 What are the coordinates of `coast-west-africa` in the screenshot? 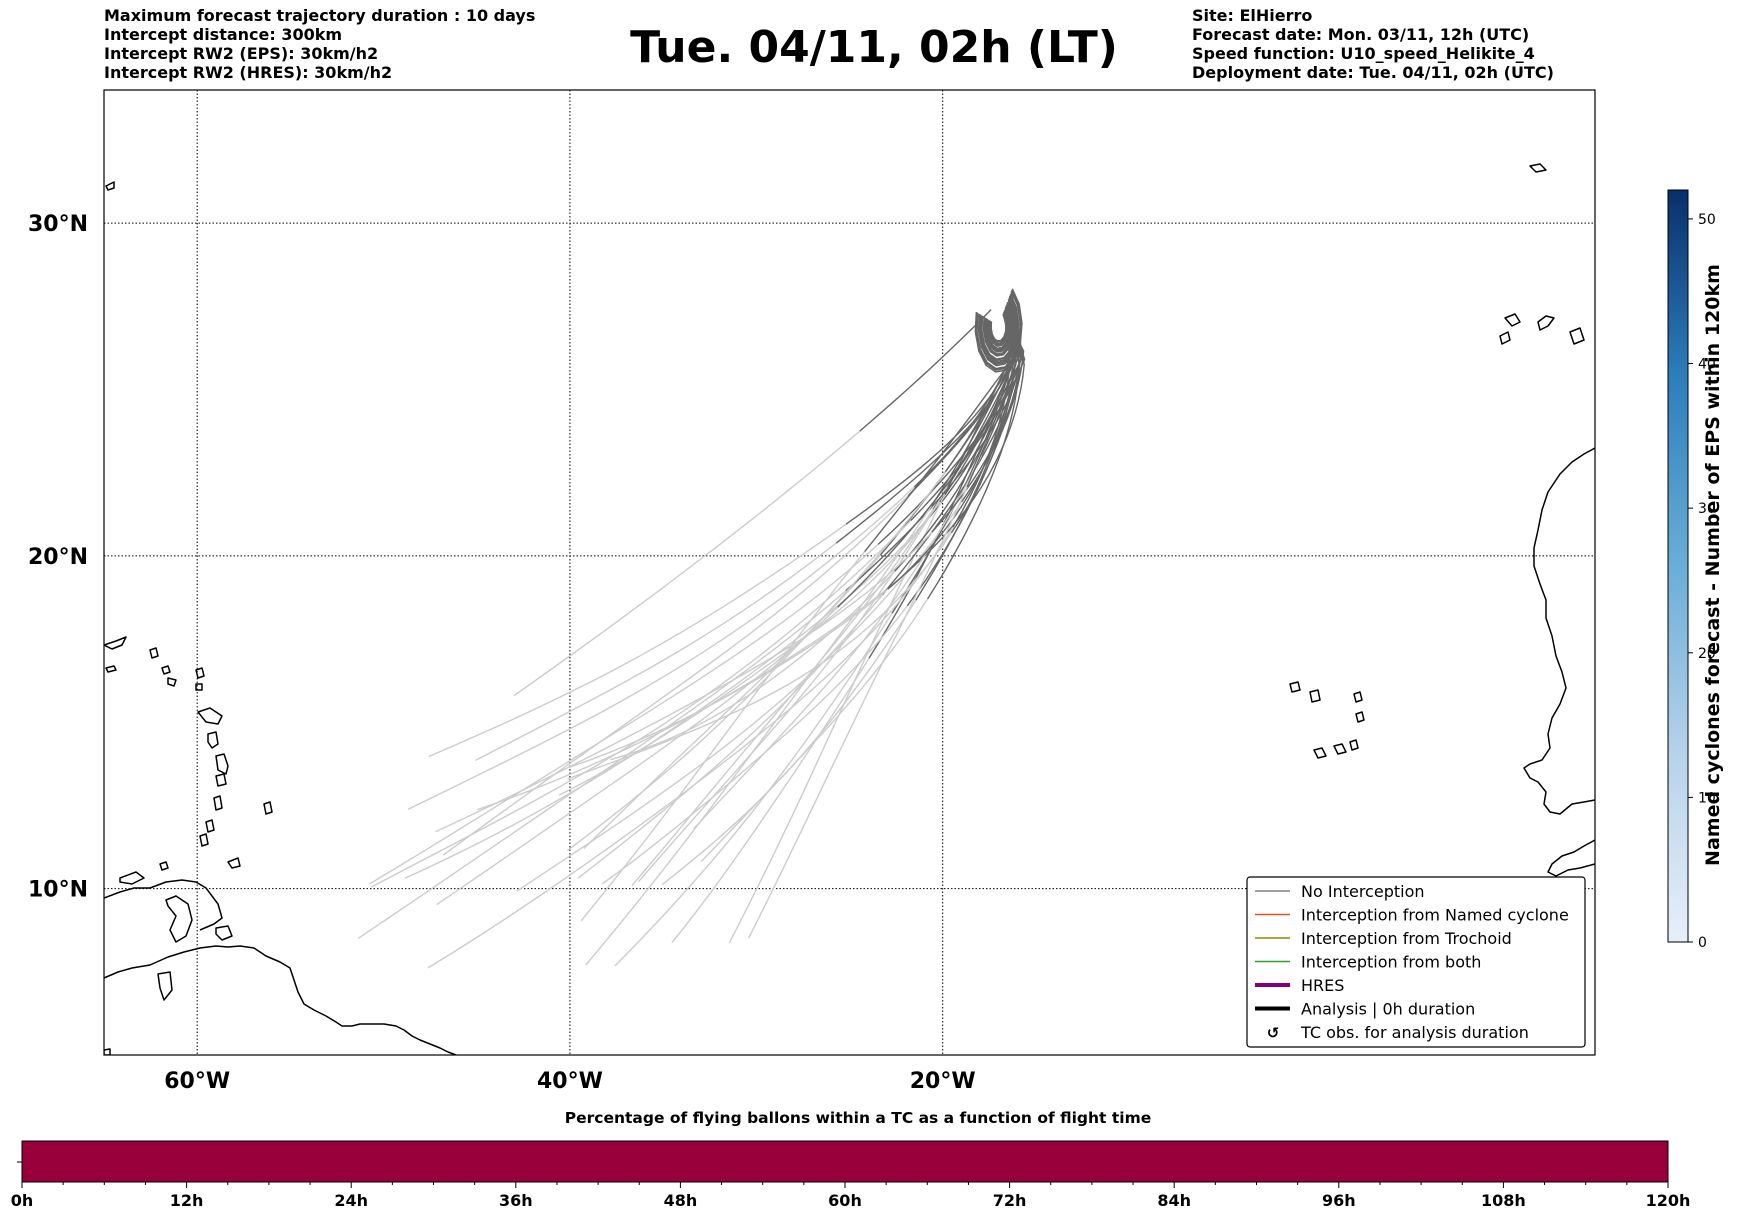 It's located at (1559, 631).